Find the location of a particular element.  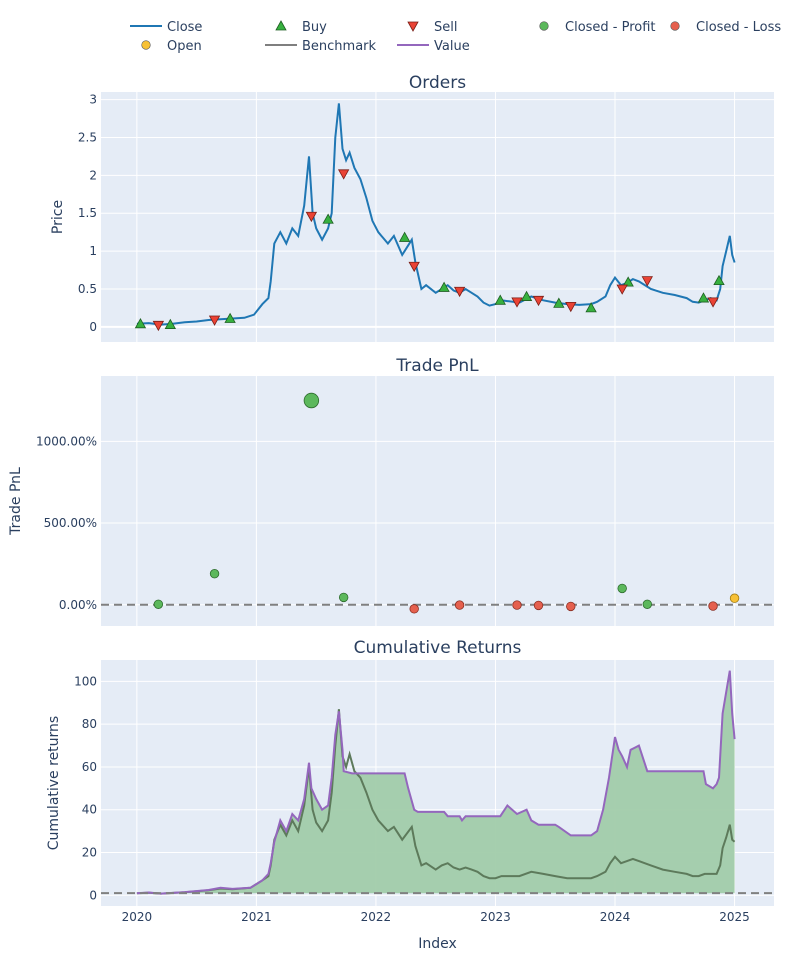

orders-y-tick-label: 1 is located at coordinates (93, 251).